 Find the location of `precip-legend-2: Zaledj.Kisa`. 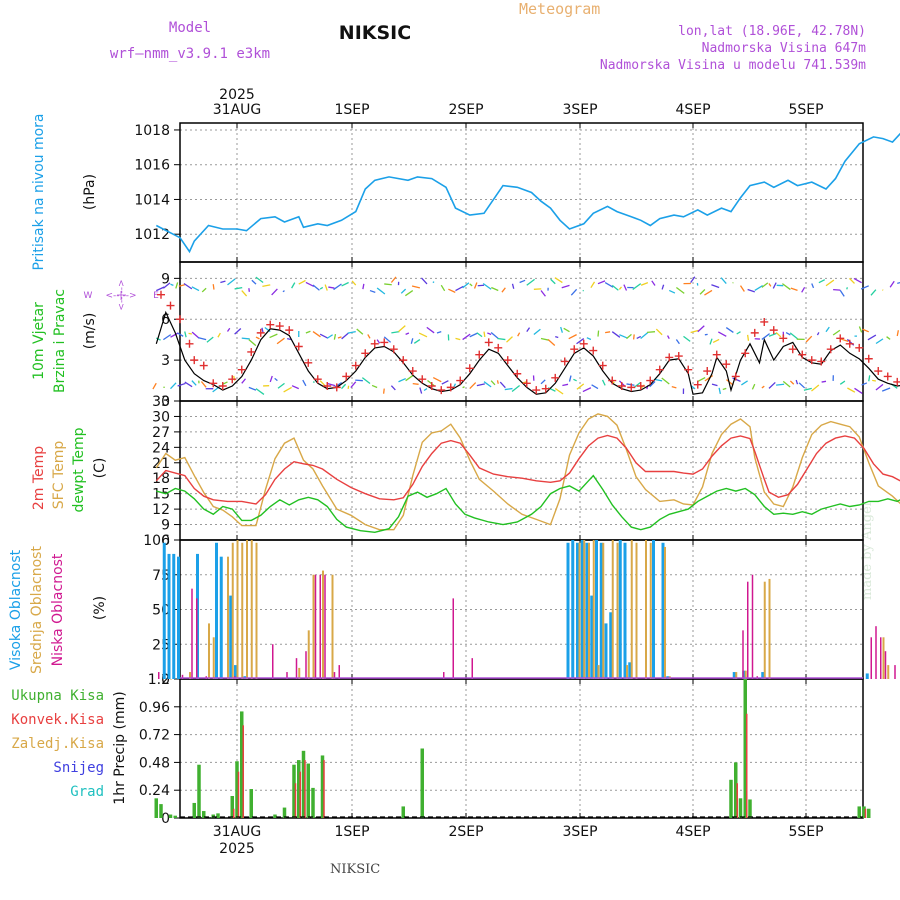

precip-legend-2: Zaledj.Kisa is located at coordinates (57, 744).